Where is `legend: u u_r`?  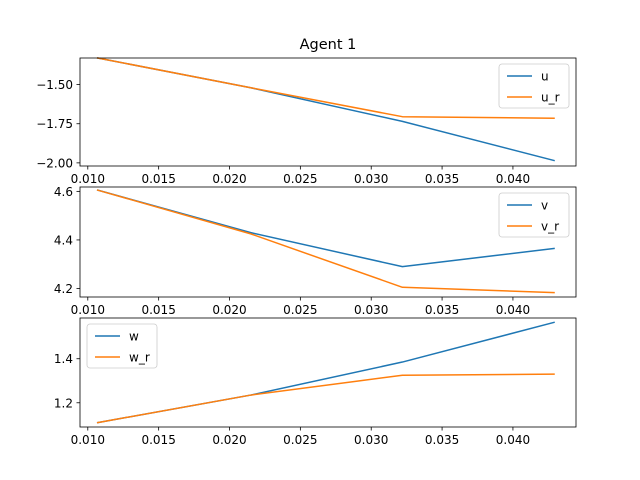
legend: u u_r is located at coordinates (534, 86).